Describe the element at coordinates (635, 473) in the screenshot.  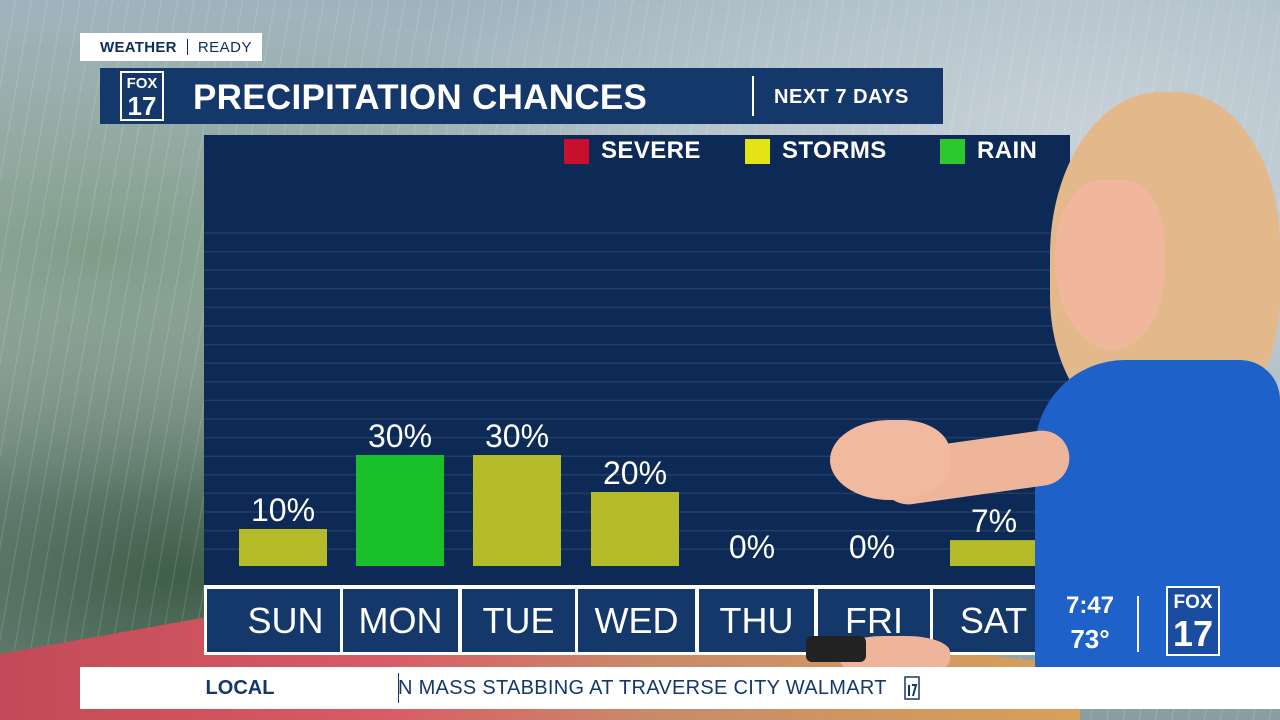
I see `value-label-wed: 20%` at that location.